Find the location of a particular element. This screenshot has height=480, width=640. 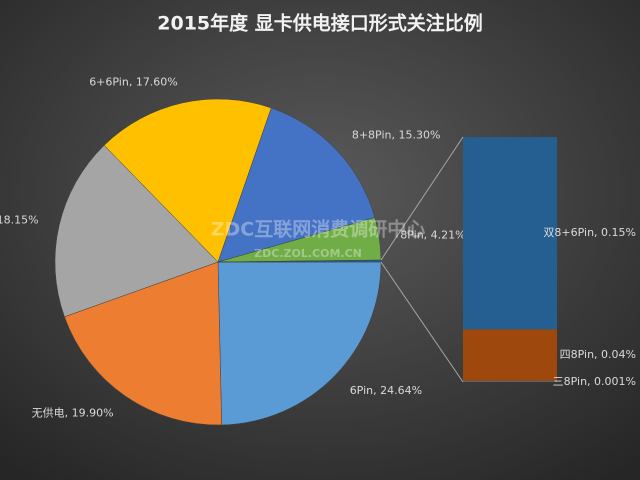

data-label: 无供电, 19.90% is located at coordinates (73, 413).